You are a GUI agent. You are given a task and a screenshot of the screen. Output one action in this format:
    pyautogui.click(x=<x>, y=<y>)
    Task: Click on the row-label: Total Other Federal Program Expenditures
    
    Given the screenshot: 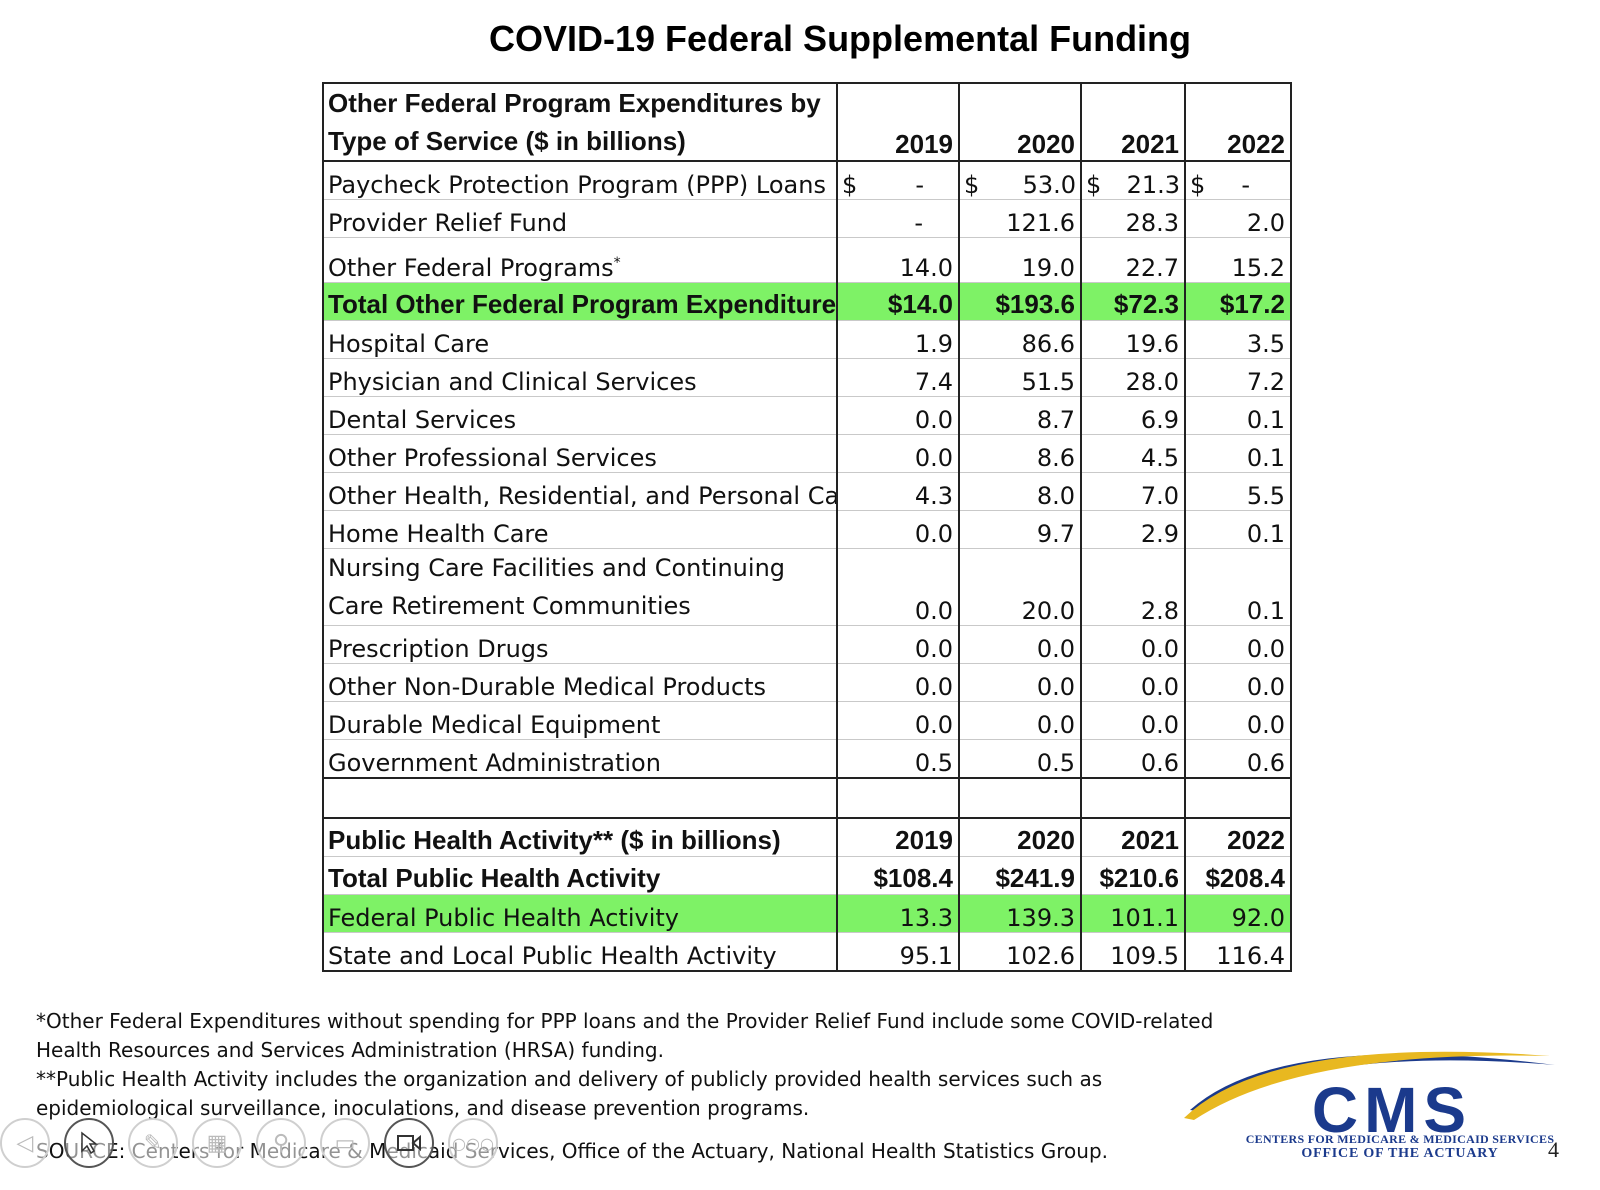 What is the action you would take?
    pyautogui.click(x=580, y=301)
    